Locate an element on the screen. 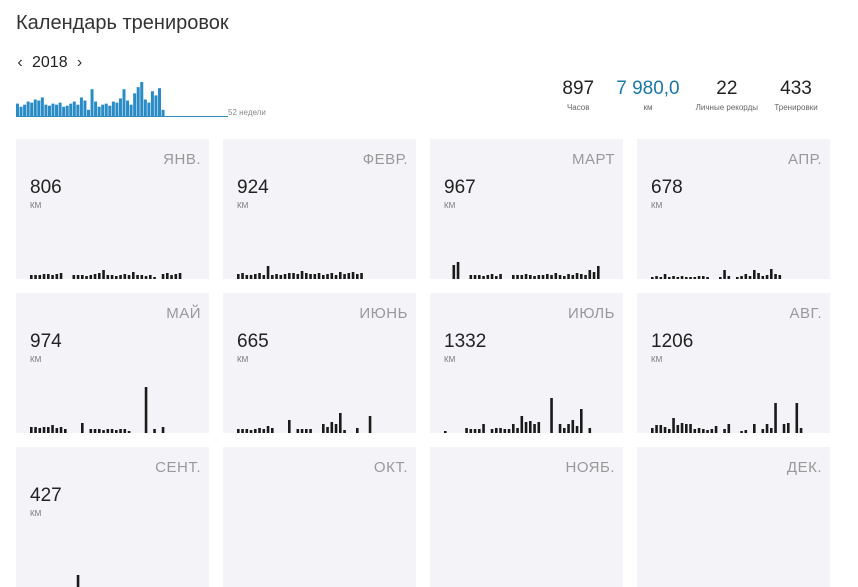 The width and height of the screenshot is (858, 587). month-card: АВГ. 1206 КМ is located at coordinates (733, 363).